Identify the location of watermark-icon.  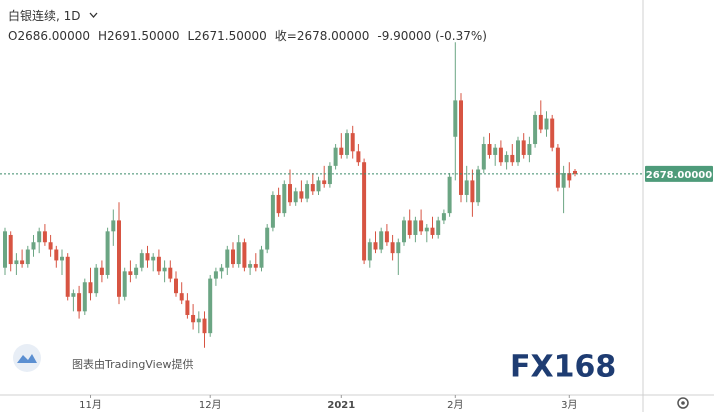
(27, 358).